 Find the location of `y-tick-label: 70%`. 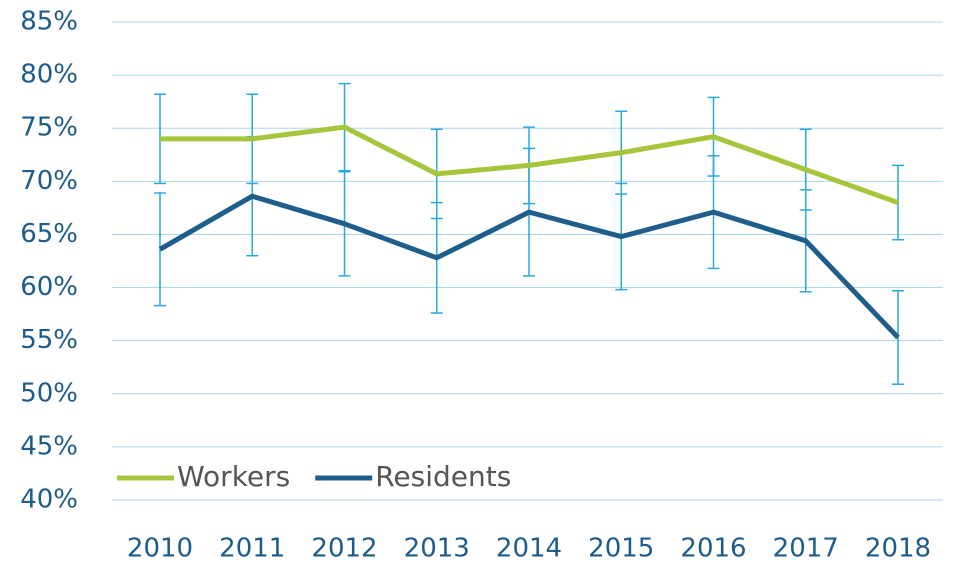

y-tick-label: 70% is located at coordinates (49, 181).